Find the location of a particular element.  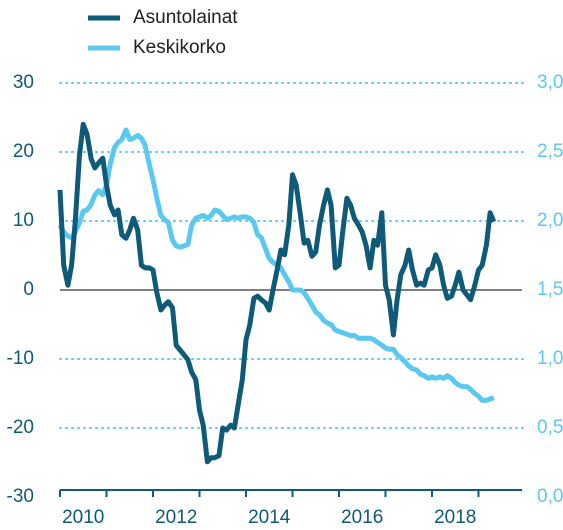

x-tick-label: 2018 is located at coordinates (455, 517).